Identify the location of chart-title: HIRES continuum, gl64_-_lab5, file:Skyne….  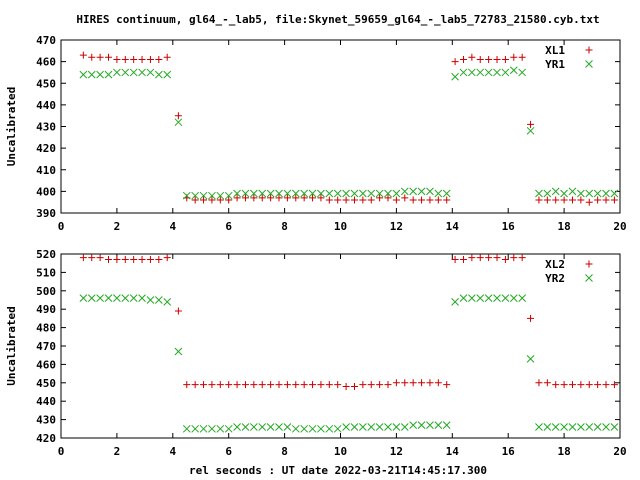
(337, 19).